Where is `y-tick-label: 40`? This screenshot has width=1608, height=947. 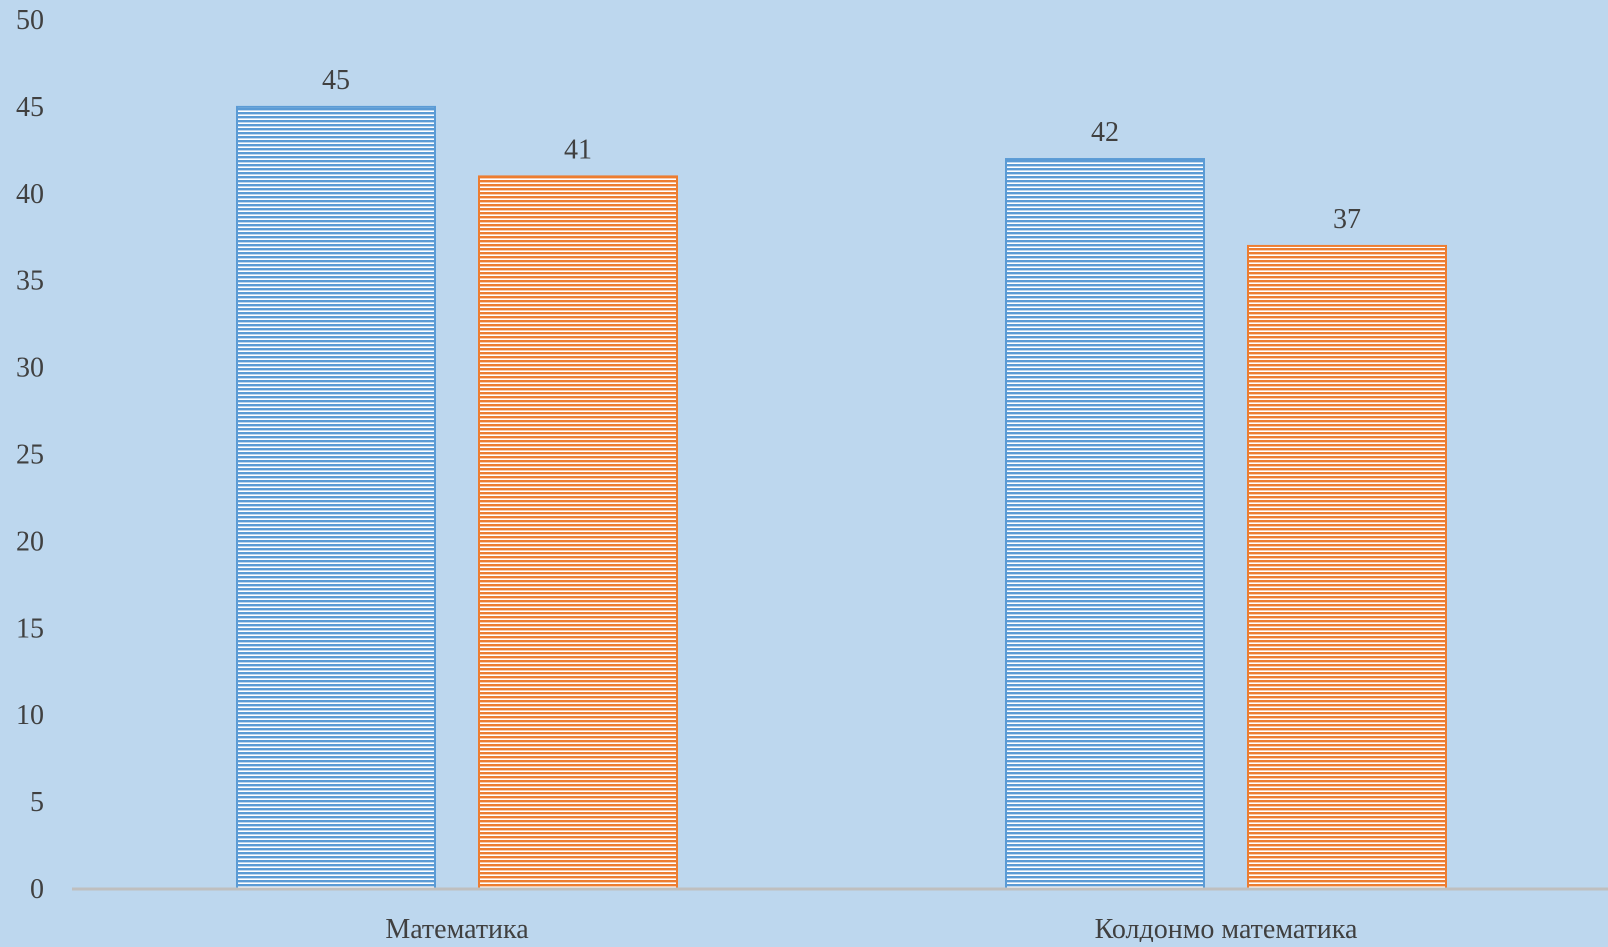
y-tick-label: 40 is located at coordinates (30, 194).